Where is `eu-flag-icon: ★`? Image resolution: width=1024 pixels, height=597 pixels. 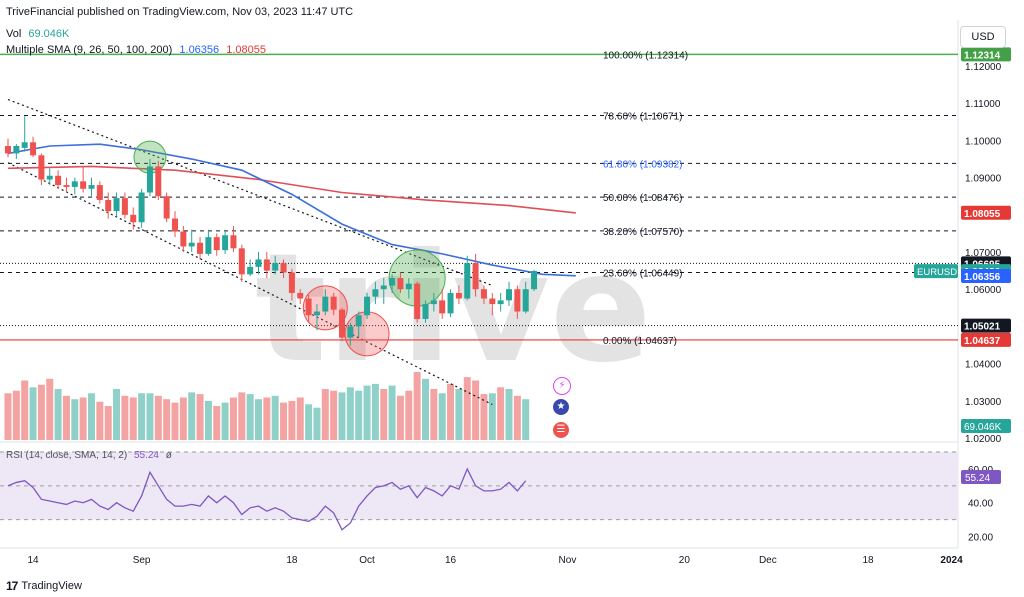
eu-flag-icon: ★ is located at coordinates (561, 407).